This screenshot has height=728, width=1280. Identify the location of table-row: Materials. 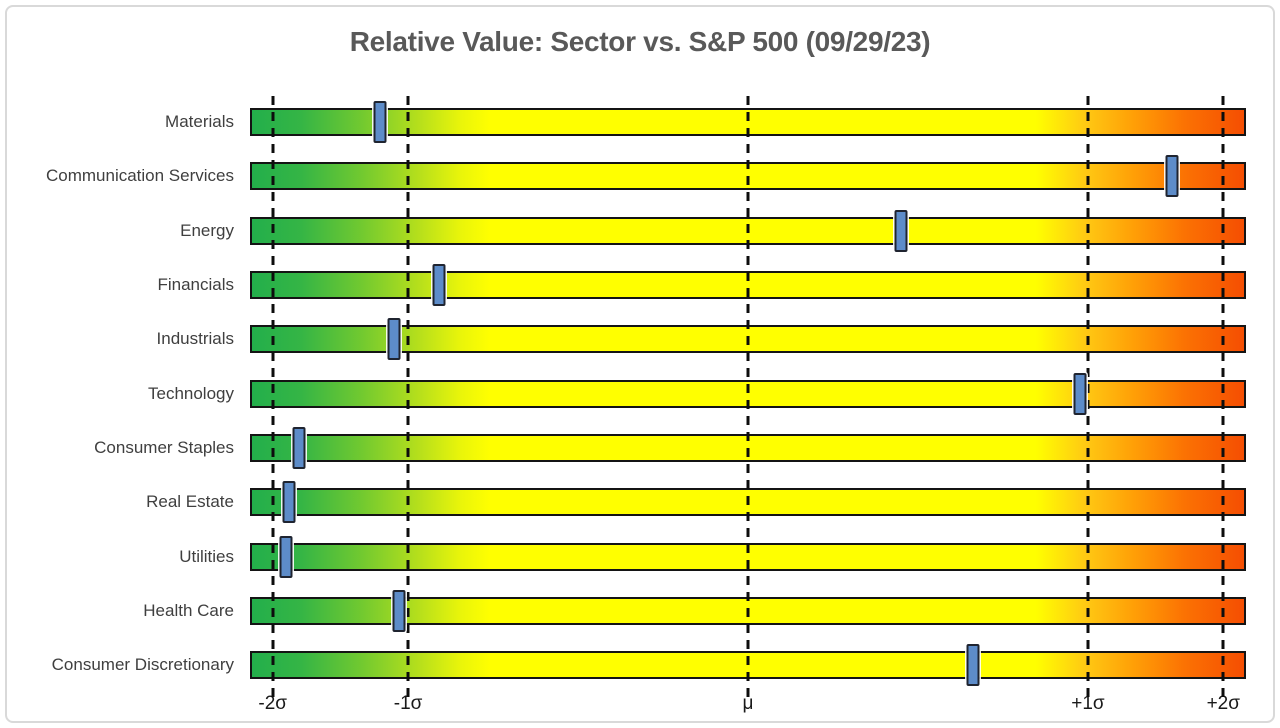
(627, 122).